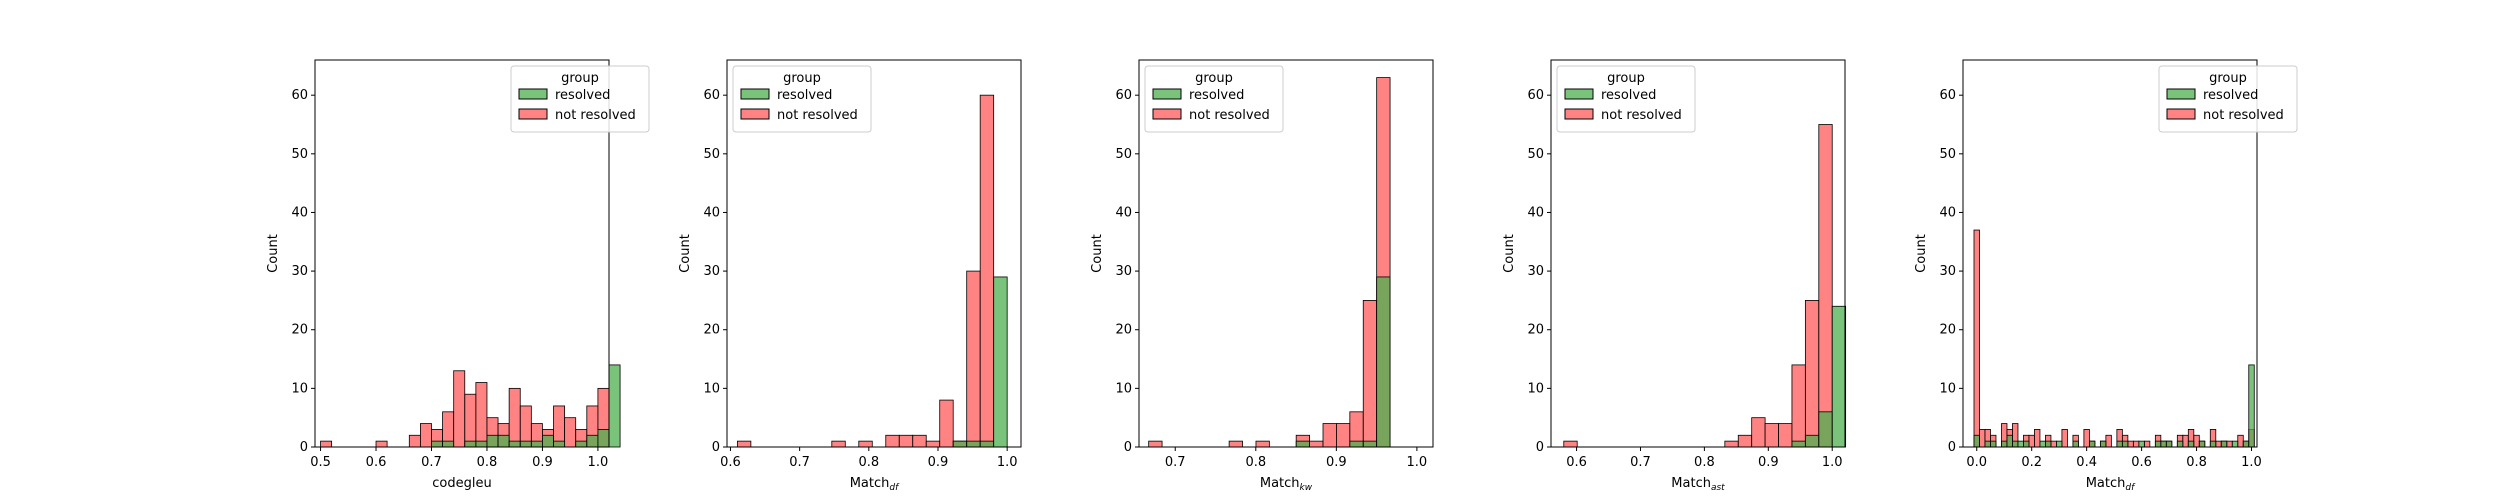 The height and width of the screenshot is (504, 2500). What do you see at coordinates (2031, 462) in the screenshot?
I see `x-tick-label: 0.2` at bounding box center [2031, 462].